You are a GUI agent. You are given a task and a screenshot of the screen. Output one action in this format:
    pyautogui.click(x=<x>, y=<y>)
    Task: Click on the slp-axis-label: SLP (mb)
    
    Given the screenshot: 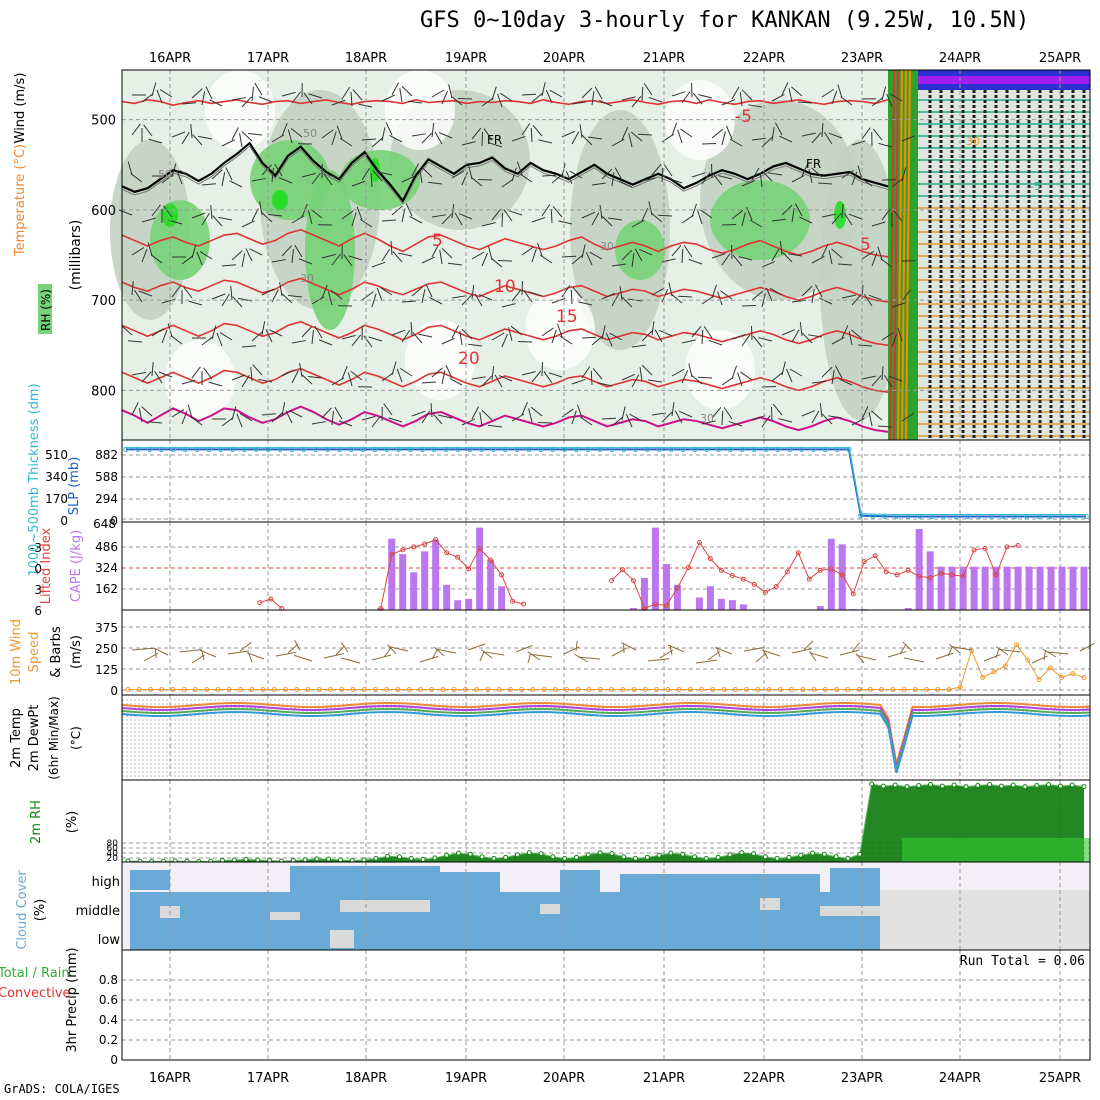 What is the action you would take?
    pyautogui.click(x=74, y=486)
    